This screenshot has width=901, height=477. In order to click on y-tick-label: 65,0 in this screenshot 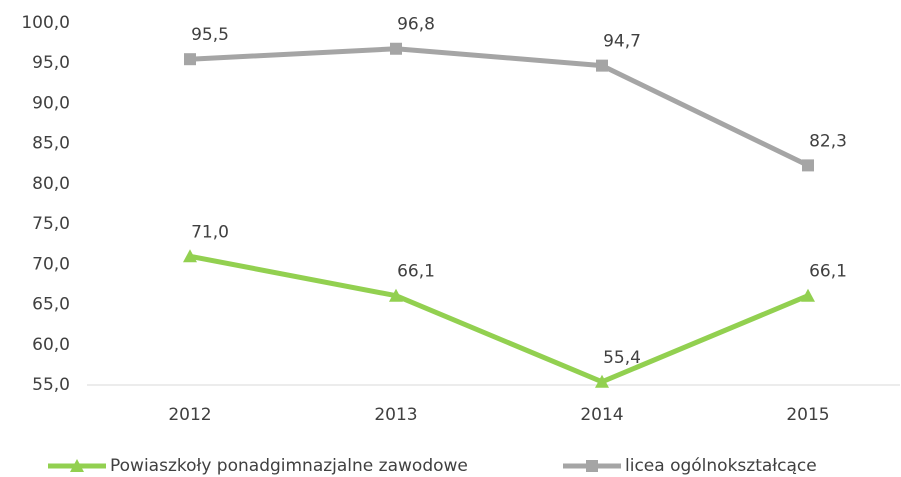, I will do `click(51, 305)`.